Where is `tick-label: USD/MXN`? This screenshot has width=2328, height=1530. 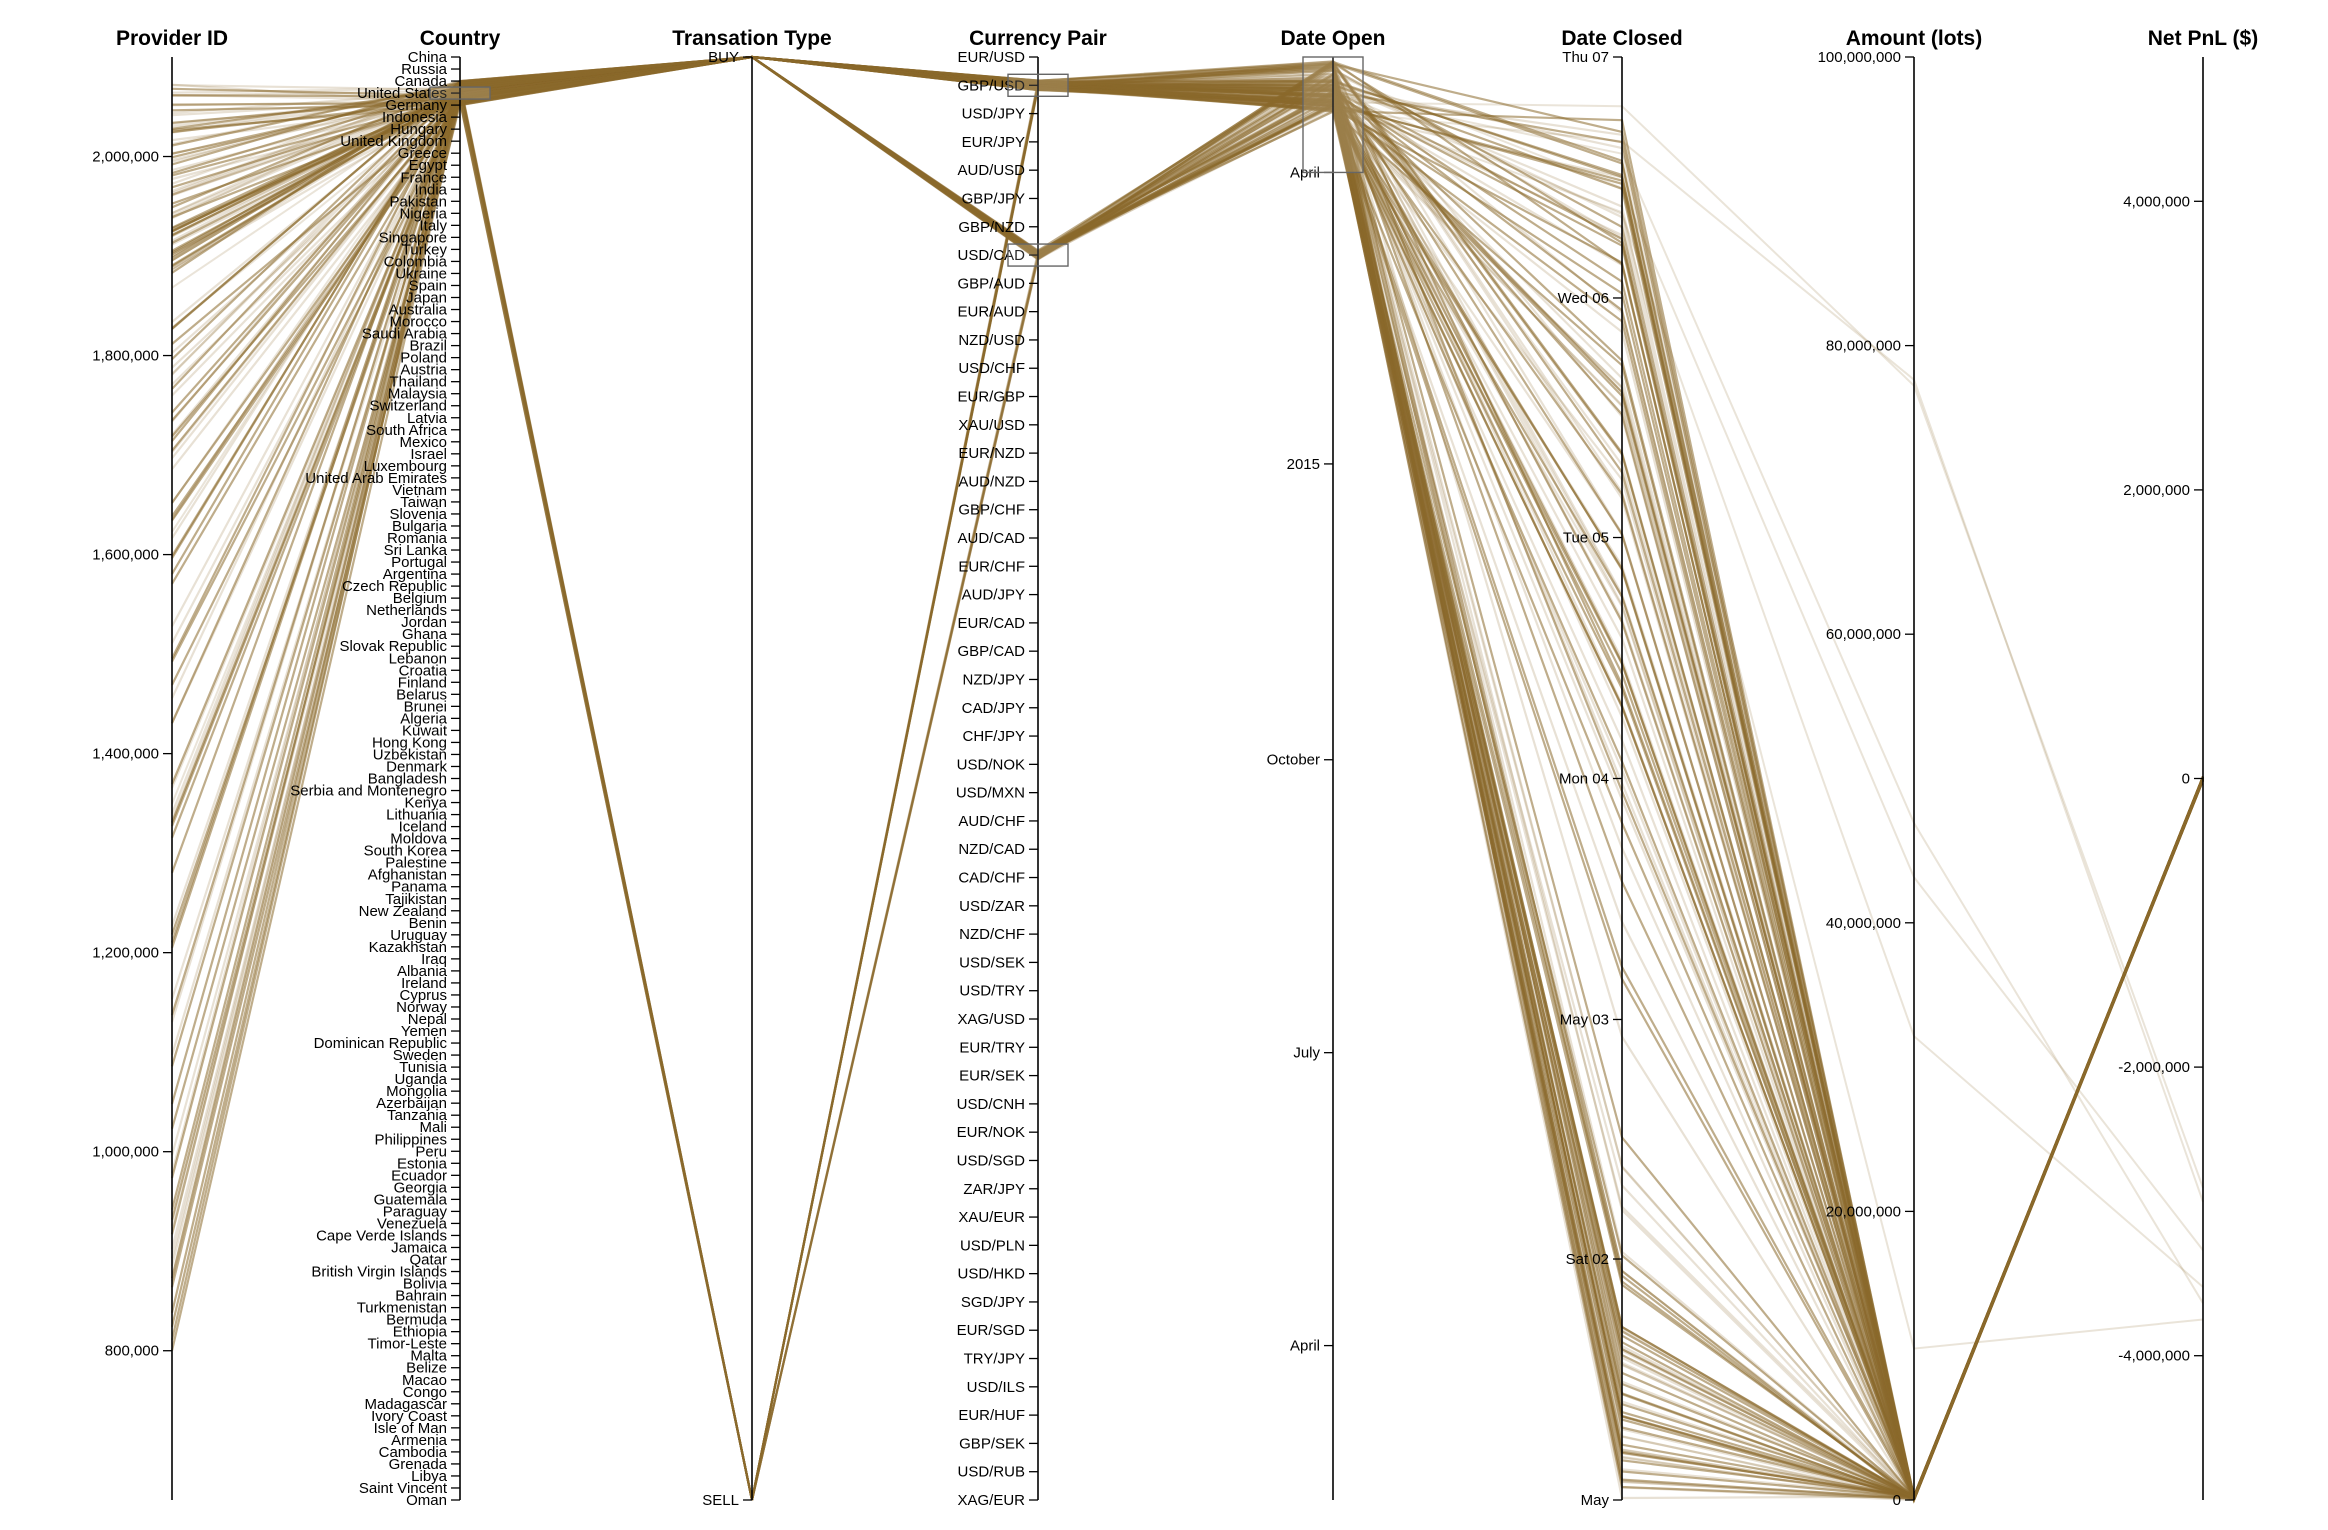
tick-label: USD/MXN is located at coordinates (990, 793).